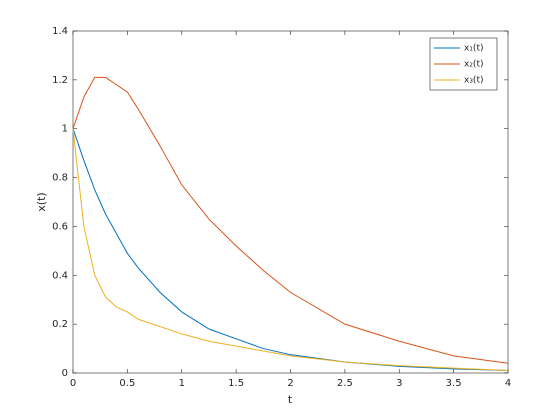  I want to click on x-axis-label: t, so click(290, 399).